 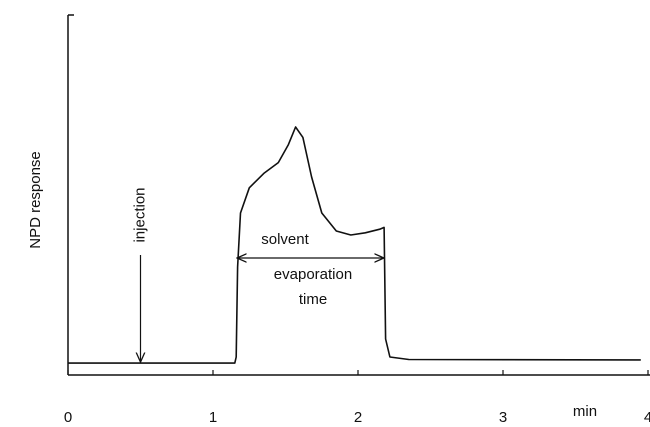 What do you see at coordinates (68, 417) in the screenshot?
I see `x-tick-label: 0` at bounding box center [68, 417].